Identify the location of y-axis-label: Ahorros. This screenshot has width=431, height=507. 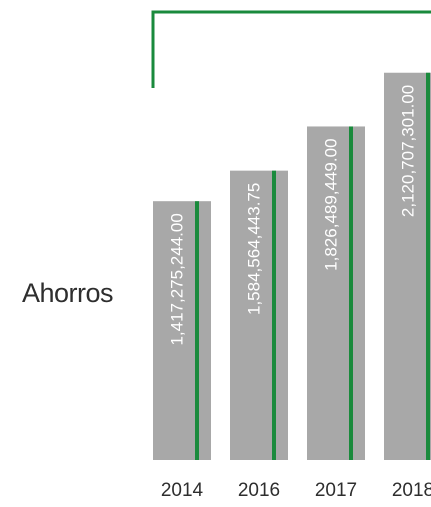
(68, 293).